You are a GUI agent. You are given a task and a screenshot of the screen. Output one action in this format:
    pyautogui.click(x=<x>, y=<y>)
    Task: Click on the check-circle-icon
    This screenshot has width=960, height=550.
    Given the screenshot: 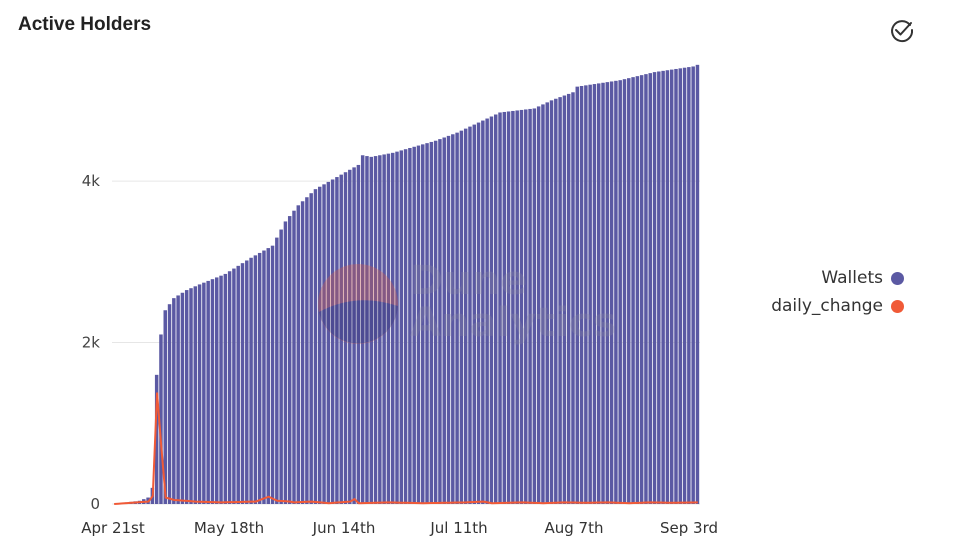 What is the action you would take?
    pyautogui.click(x=902, y=30)
    